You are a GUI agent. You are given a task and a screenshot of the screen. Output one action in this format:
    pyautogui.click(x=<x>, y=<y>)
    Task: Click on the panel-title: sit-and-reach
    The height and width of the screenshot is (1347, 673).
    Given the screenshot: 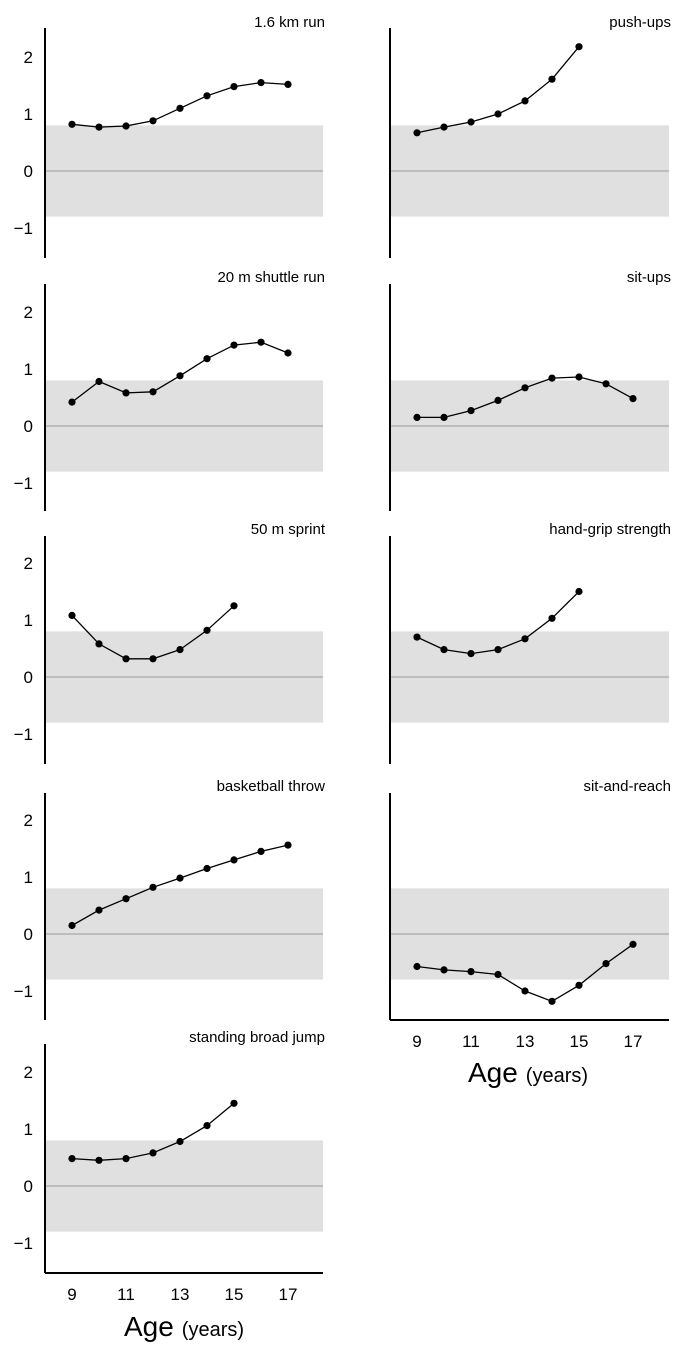 What is the action you would take?
    pyautogui.click(x=627, y=786)
    